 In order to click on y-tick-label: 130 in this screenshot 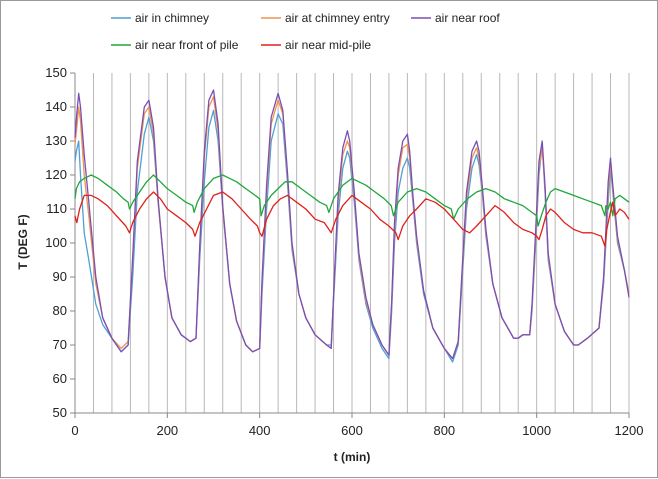, I will do `click(56, 140)`.